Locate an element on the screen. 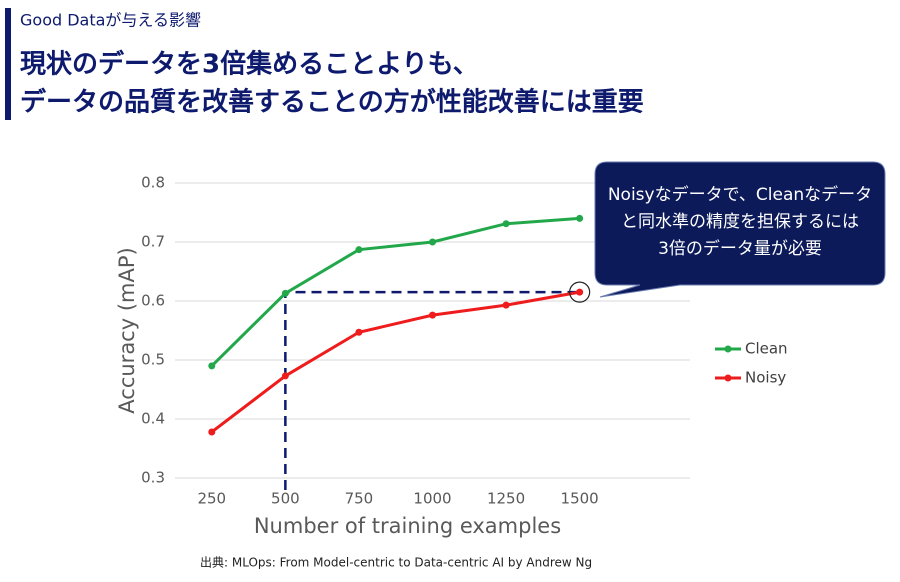 The height and width of the screenshot is (582, 900). x-tick-label: 750 is located at coordinates (359, 499).